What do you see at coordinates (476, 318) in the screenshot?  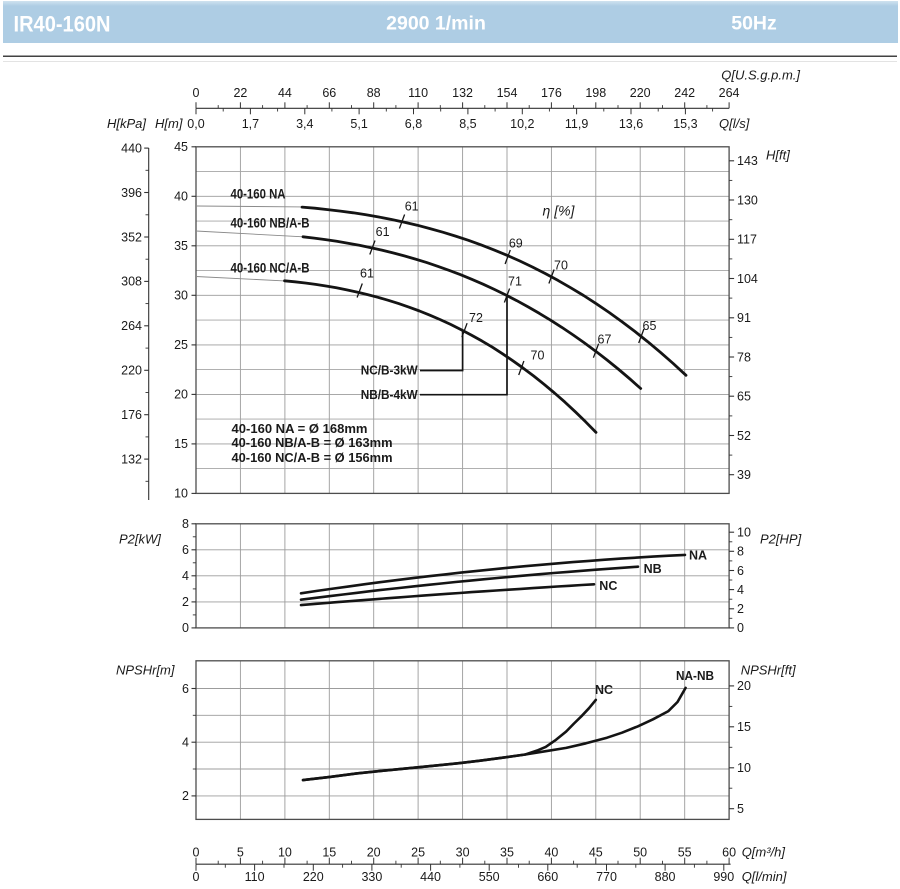 I see `svg-text: 72` at bounding box center [476, 318].